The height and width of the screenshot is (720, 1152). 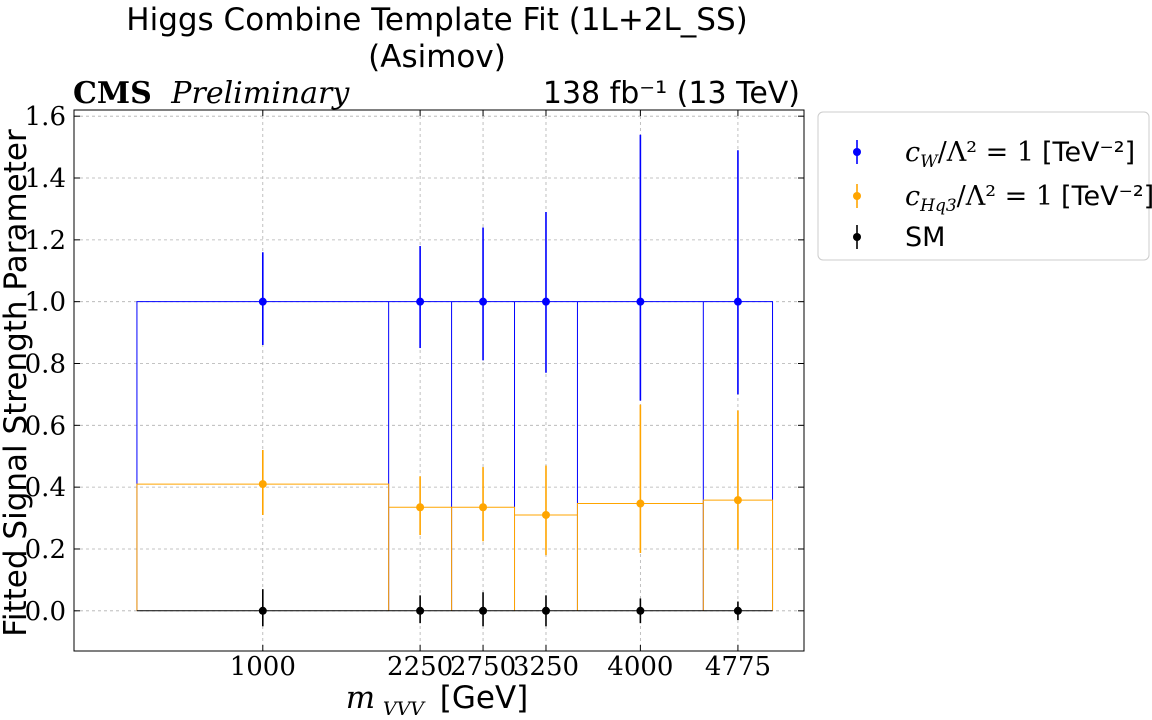 I want to click on y-tick-label: 0.6, so click(x=45, y=426).